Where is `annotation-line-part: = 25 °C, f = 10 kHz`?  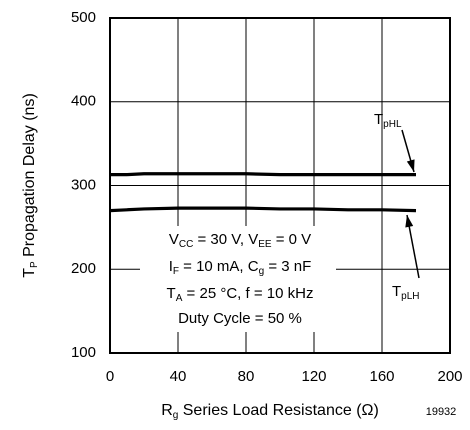
annotation-line-part: = 25 °C, f = 10 kHz is located at coordinates (247, 293).